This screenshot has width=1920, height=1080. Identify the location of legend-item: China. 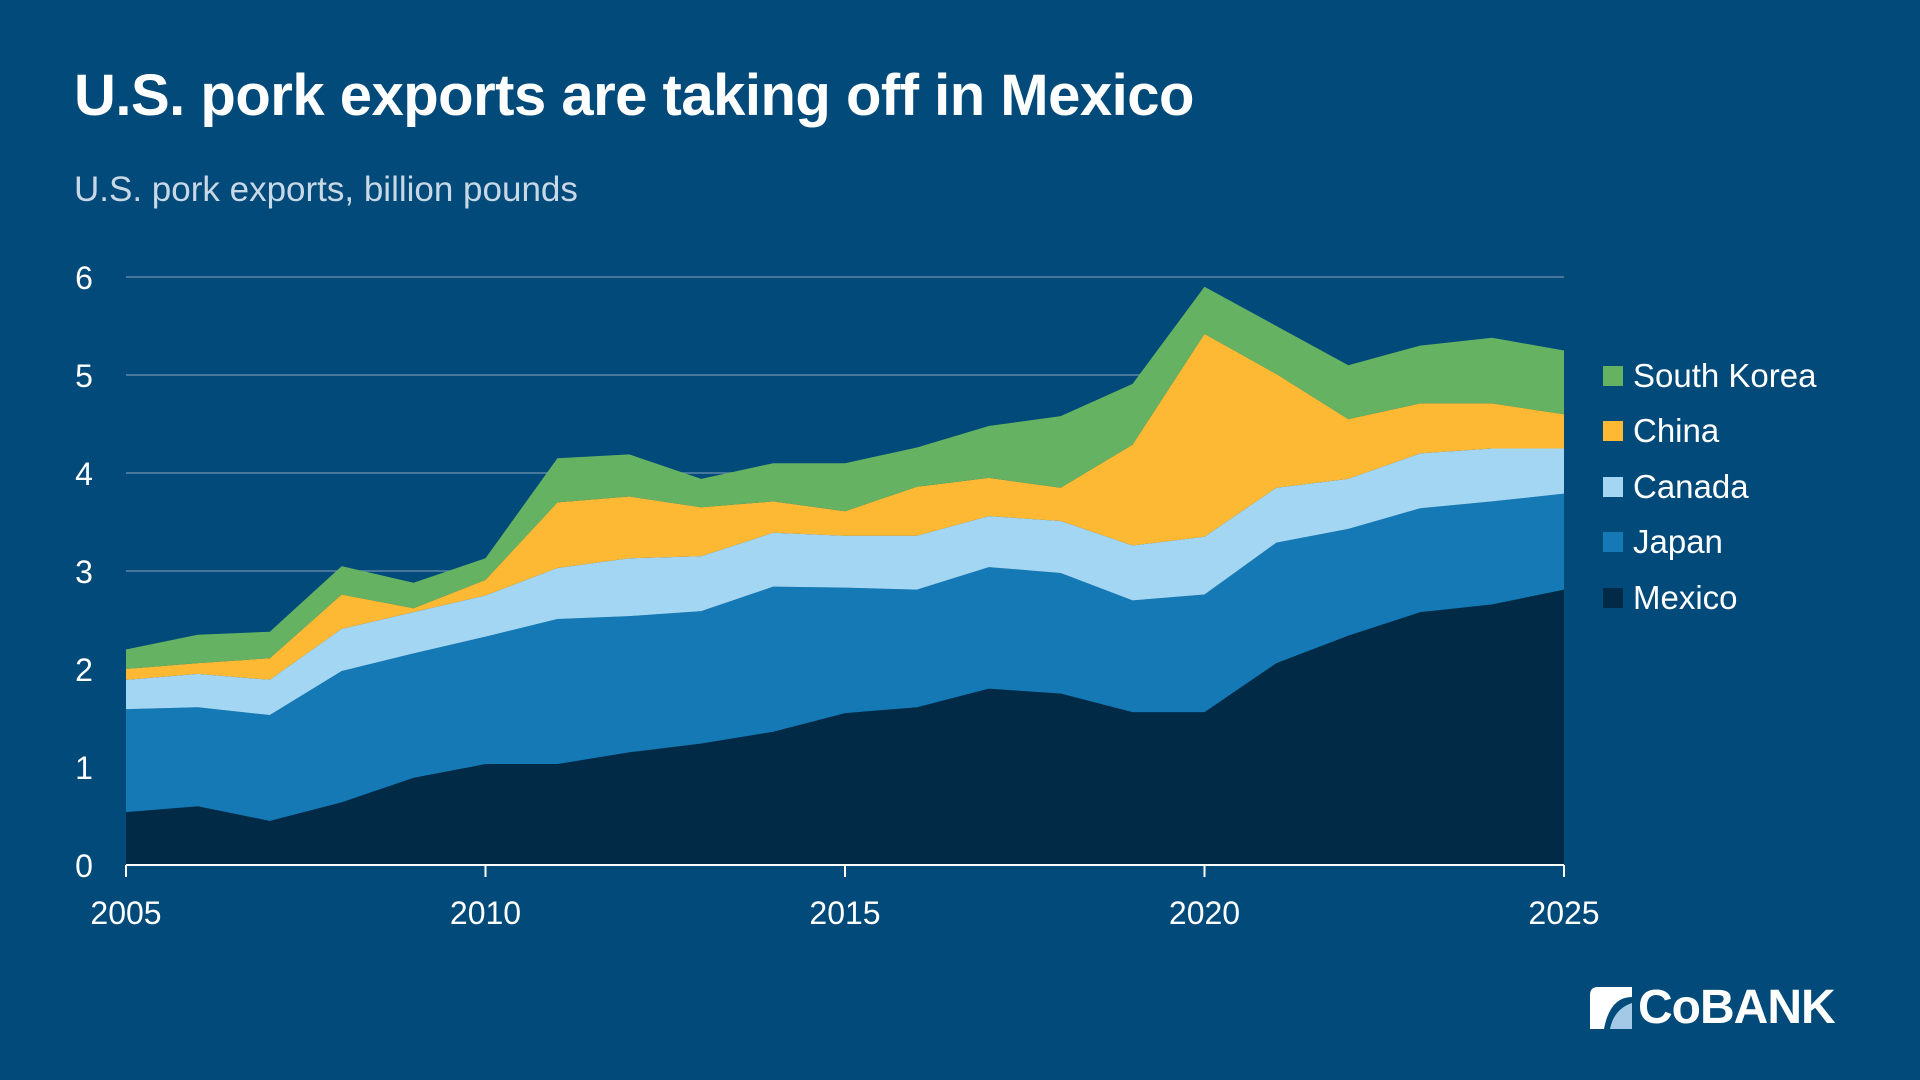
(1709, 432).